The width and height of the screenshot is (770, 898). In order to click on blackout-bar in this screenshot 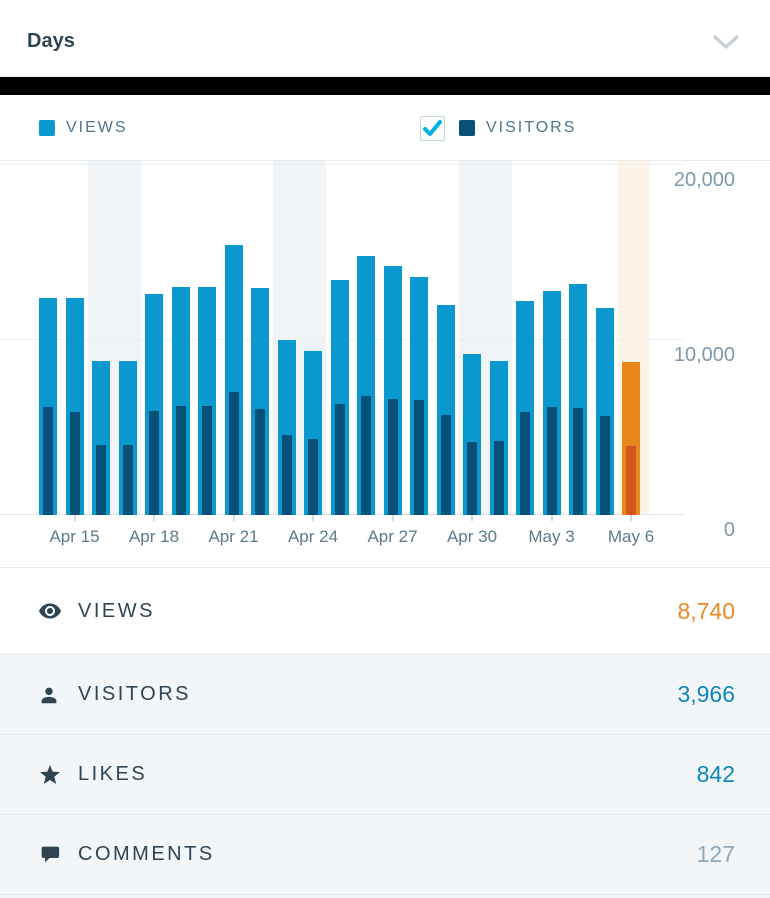, I will do `click(385, 86)`.